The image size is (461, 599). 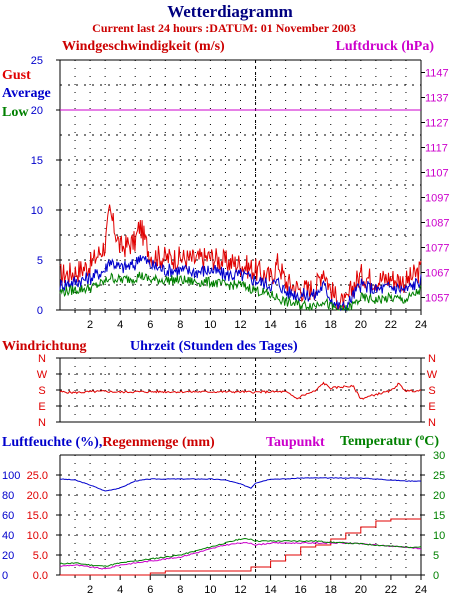 I want to click on direction-tick-label: S, so click(x=41, y=391).